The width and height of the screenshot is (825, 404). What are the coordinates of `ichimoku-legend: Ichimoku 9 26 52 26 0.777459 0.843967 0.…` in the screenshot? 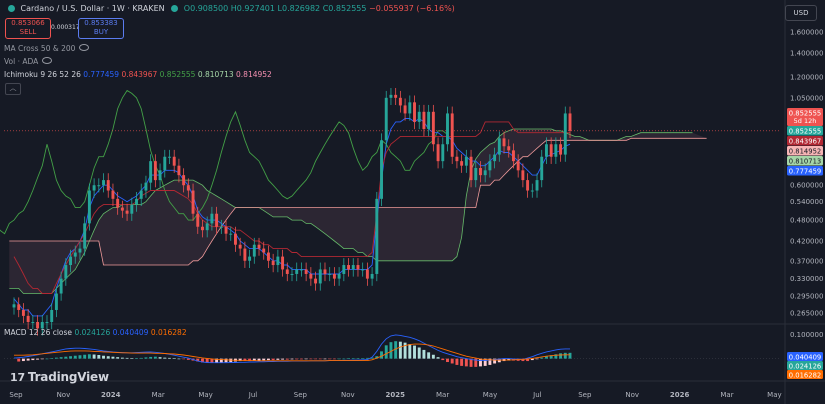 It's located at (138, 74).